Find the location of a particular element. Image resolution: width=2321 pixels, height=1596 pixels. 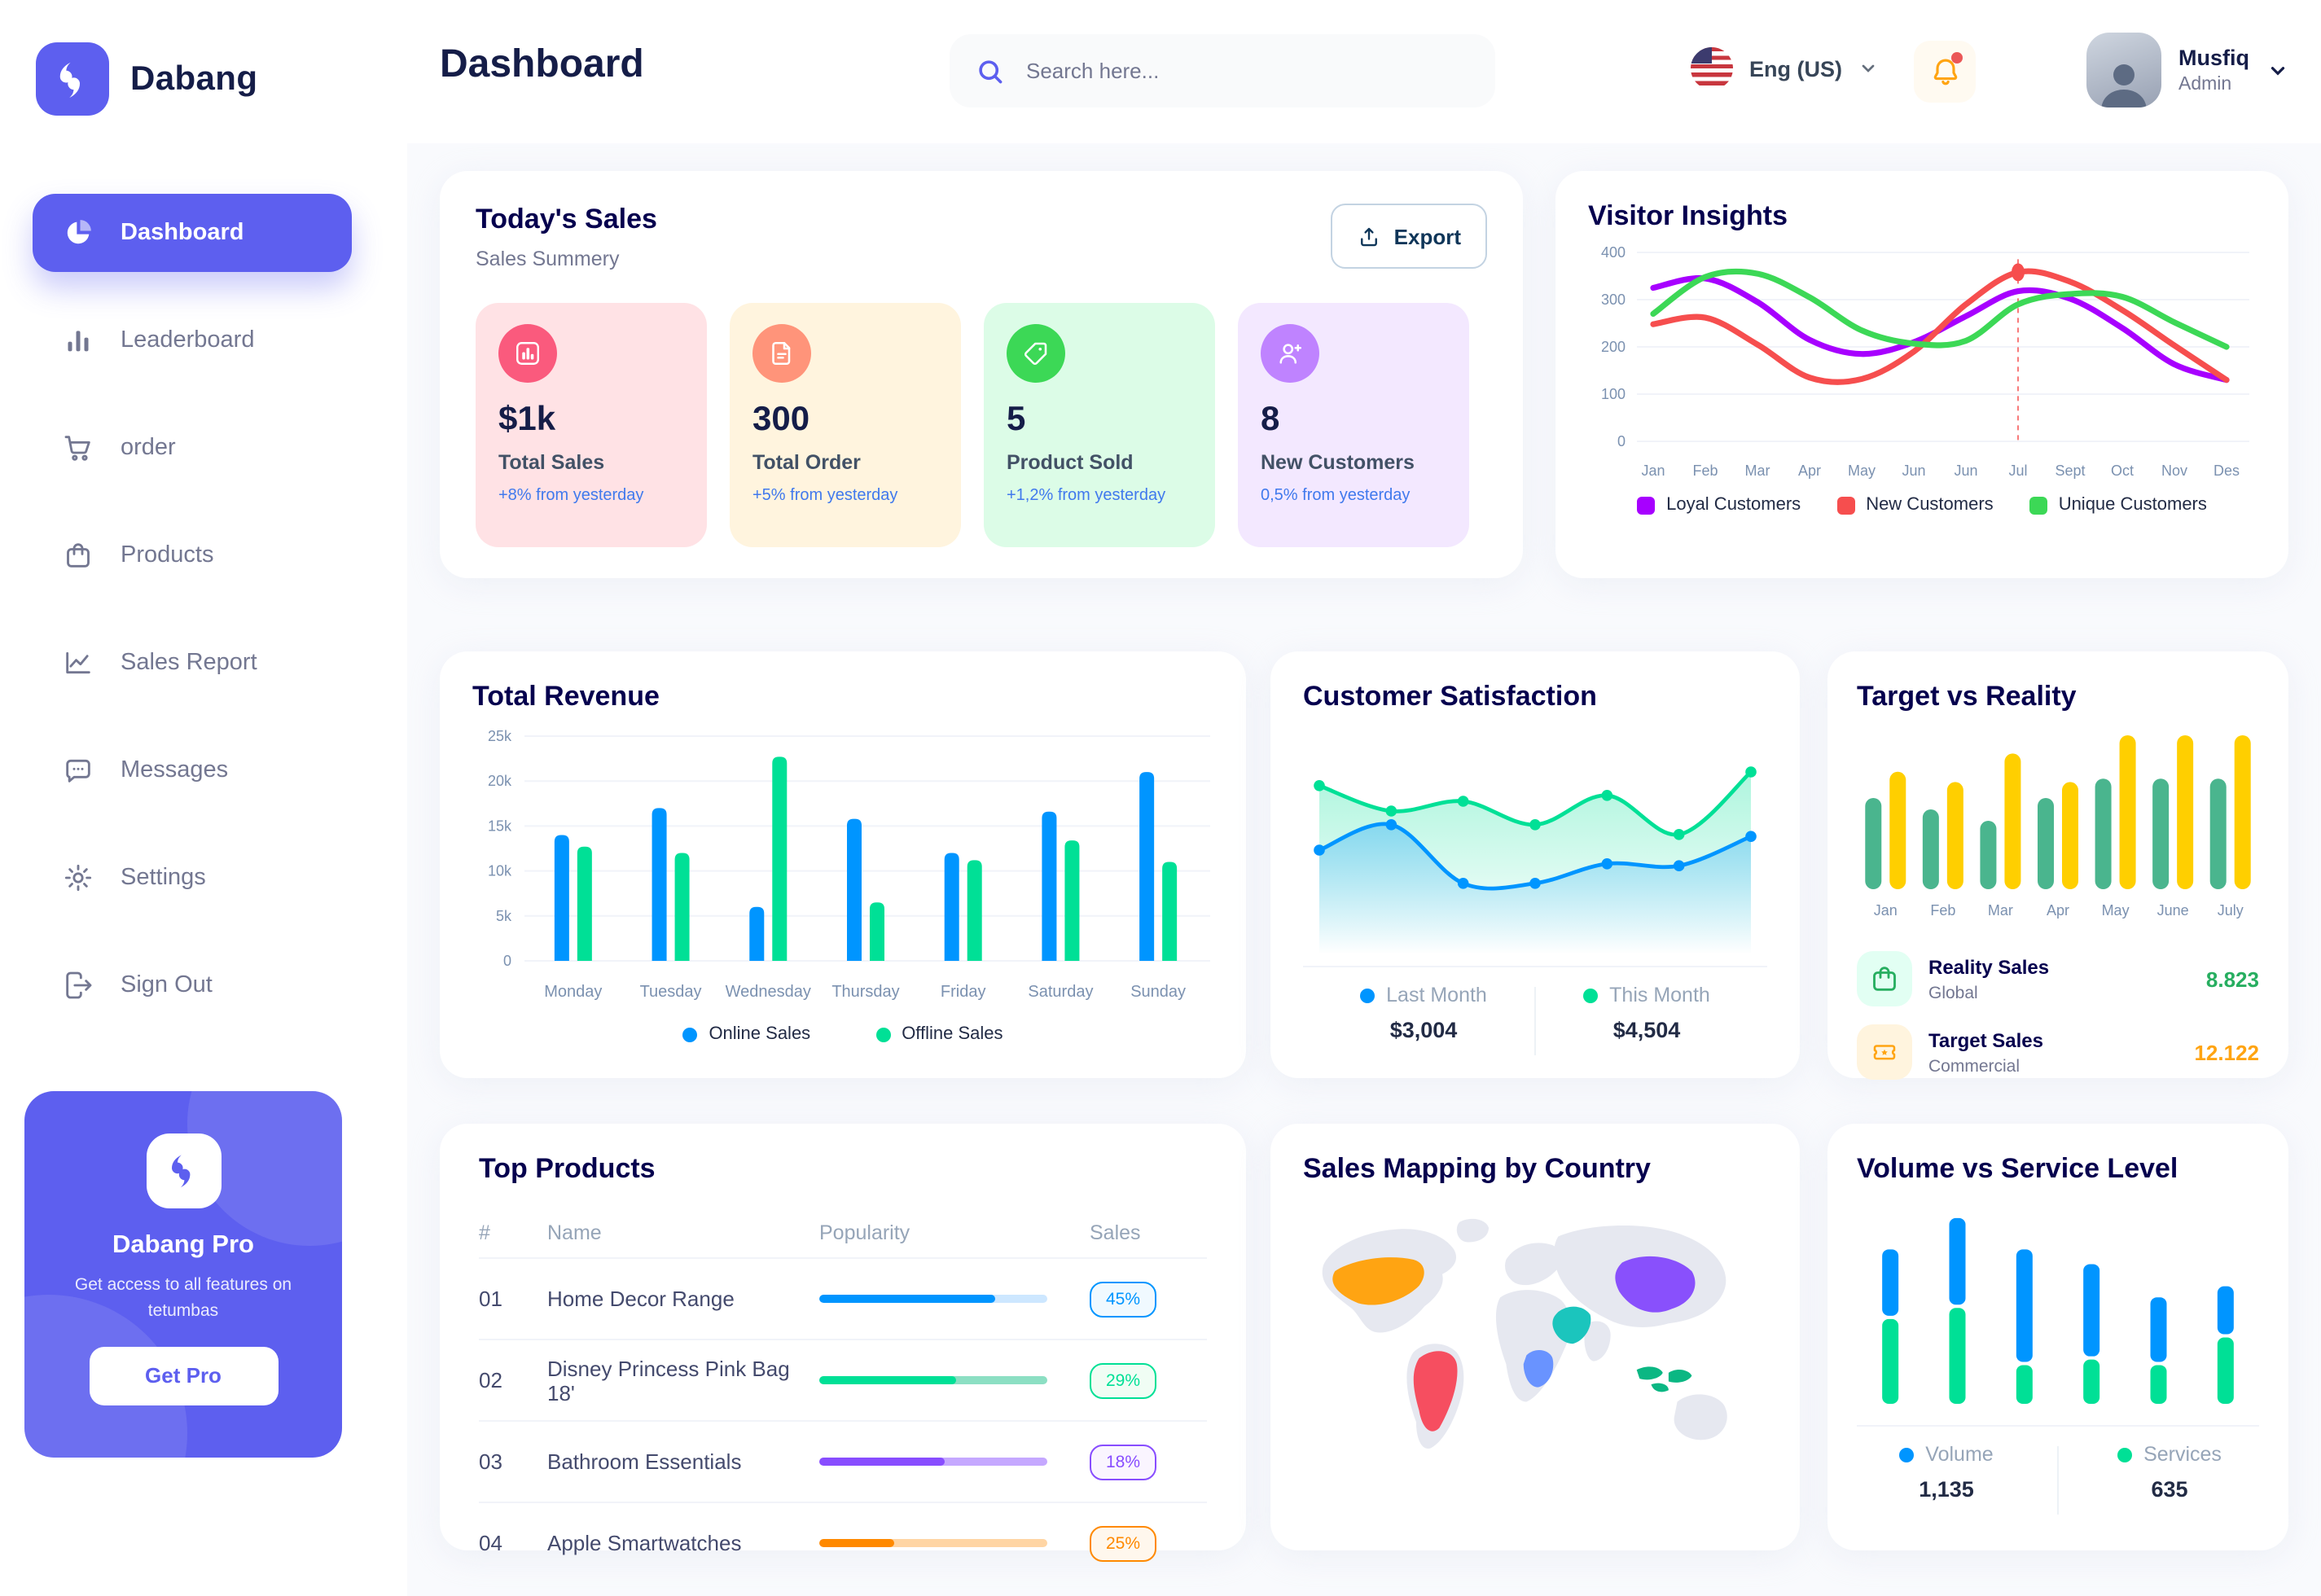

sales-summary-card: 5 Product Sold +1,2% from yesterday is located at coordinates (1099, 425).